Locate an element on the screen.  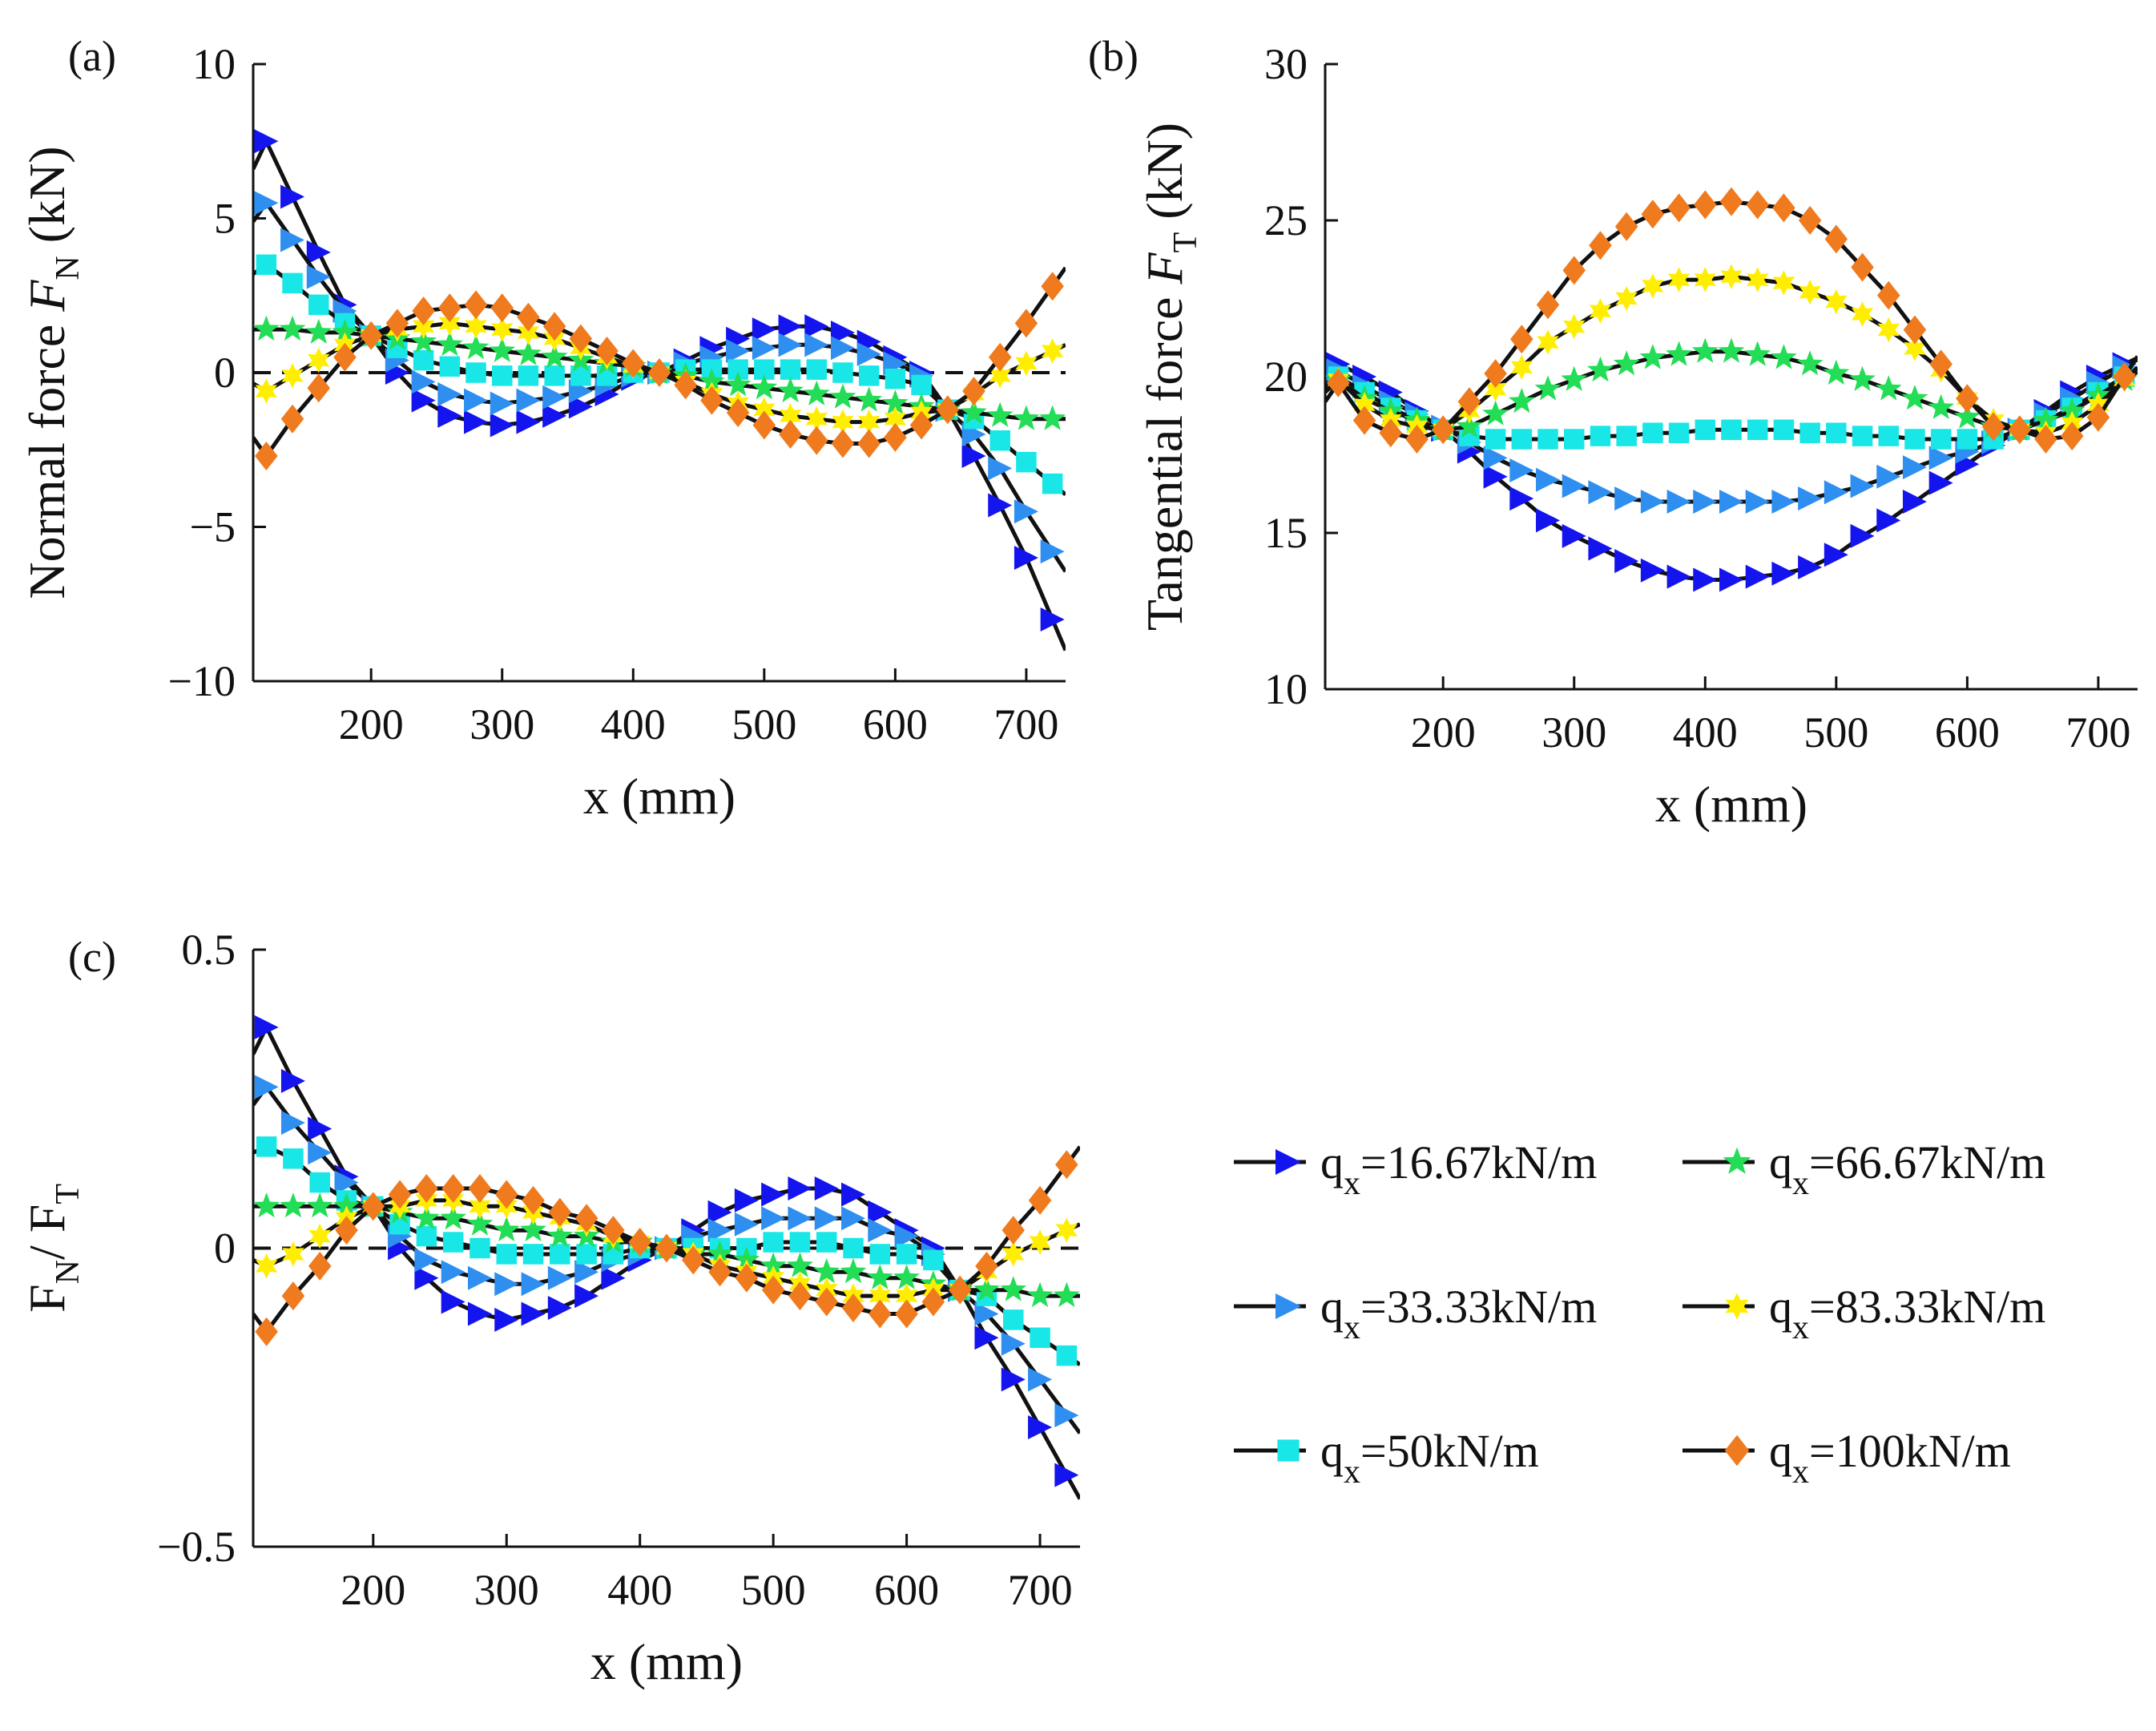
panel-label: (c) is located at coordinates (92, 957).